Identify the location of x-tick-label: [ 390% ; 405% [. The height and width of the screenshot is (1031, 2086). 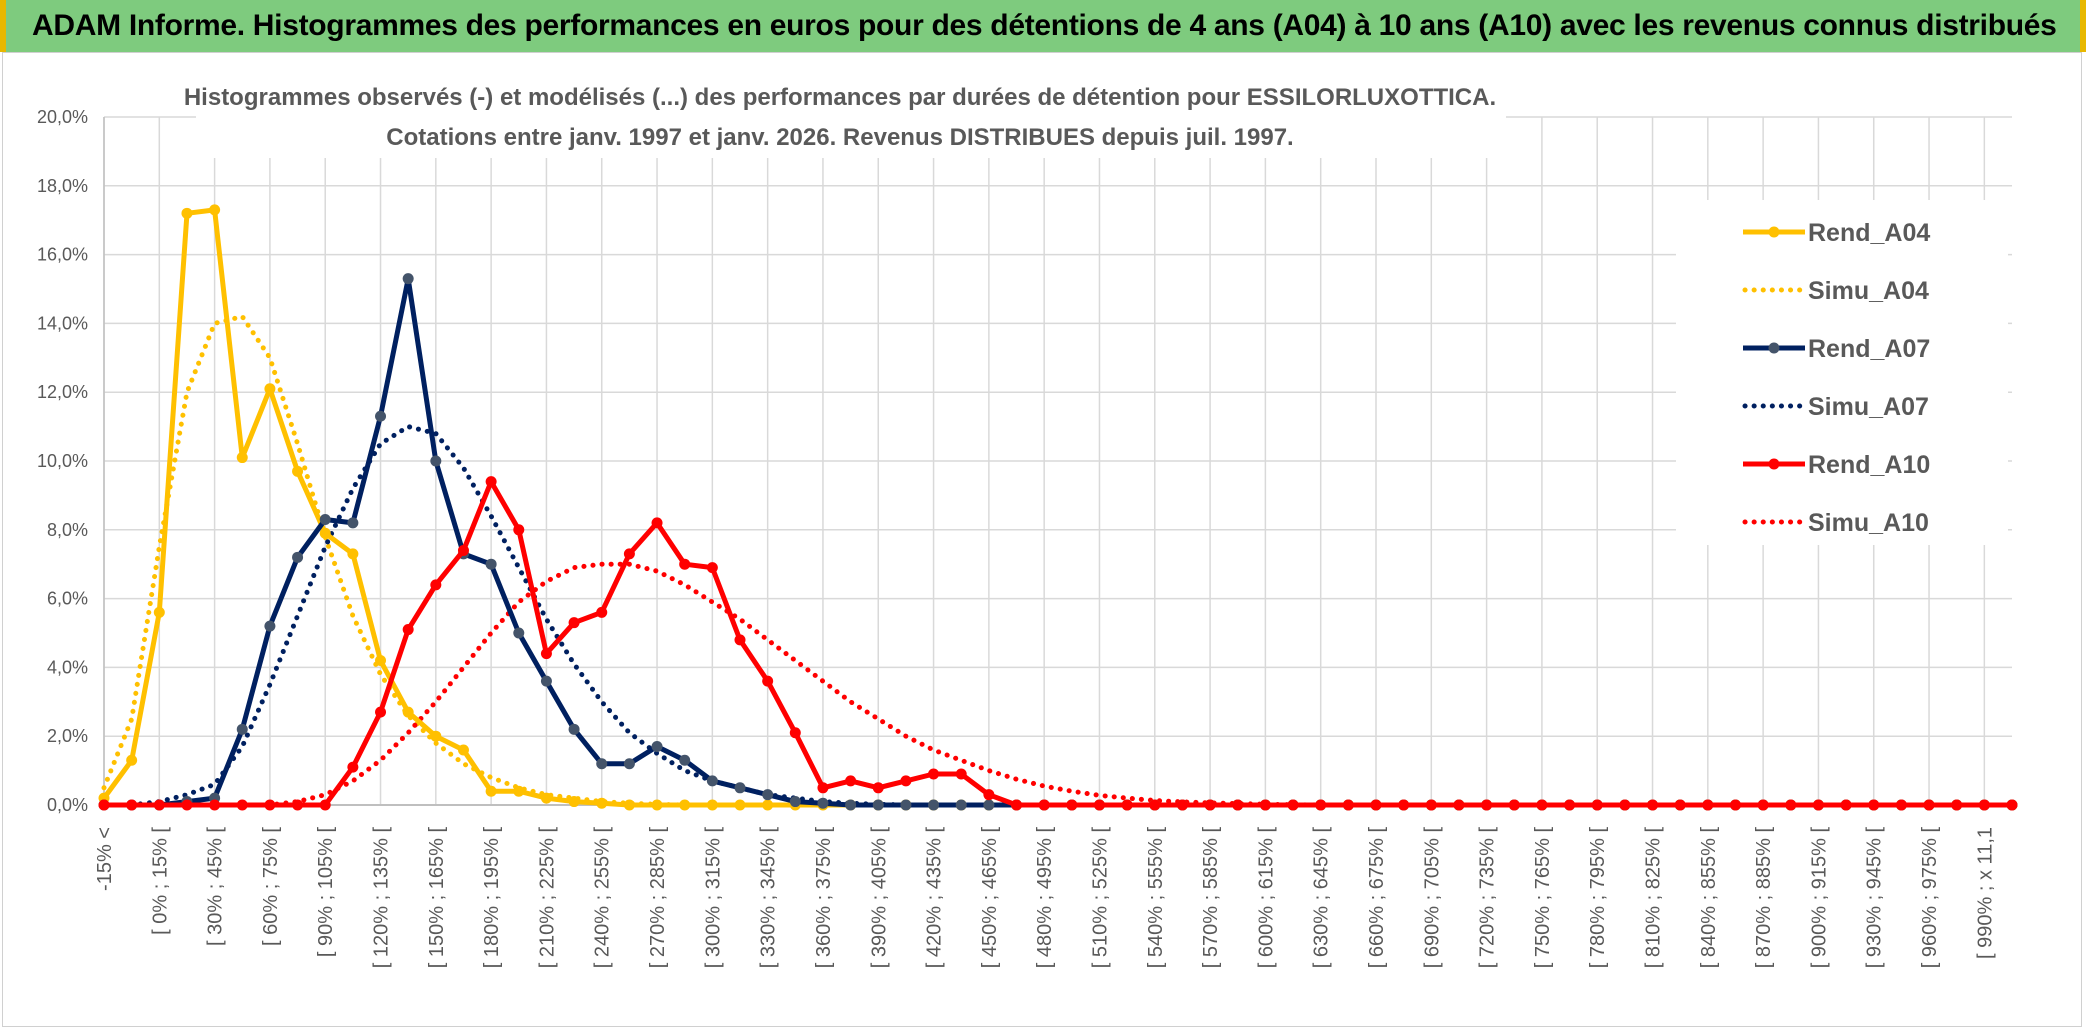
(879, 898).